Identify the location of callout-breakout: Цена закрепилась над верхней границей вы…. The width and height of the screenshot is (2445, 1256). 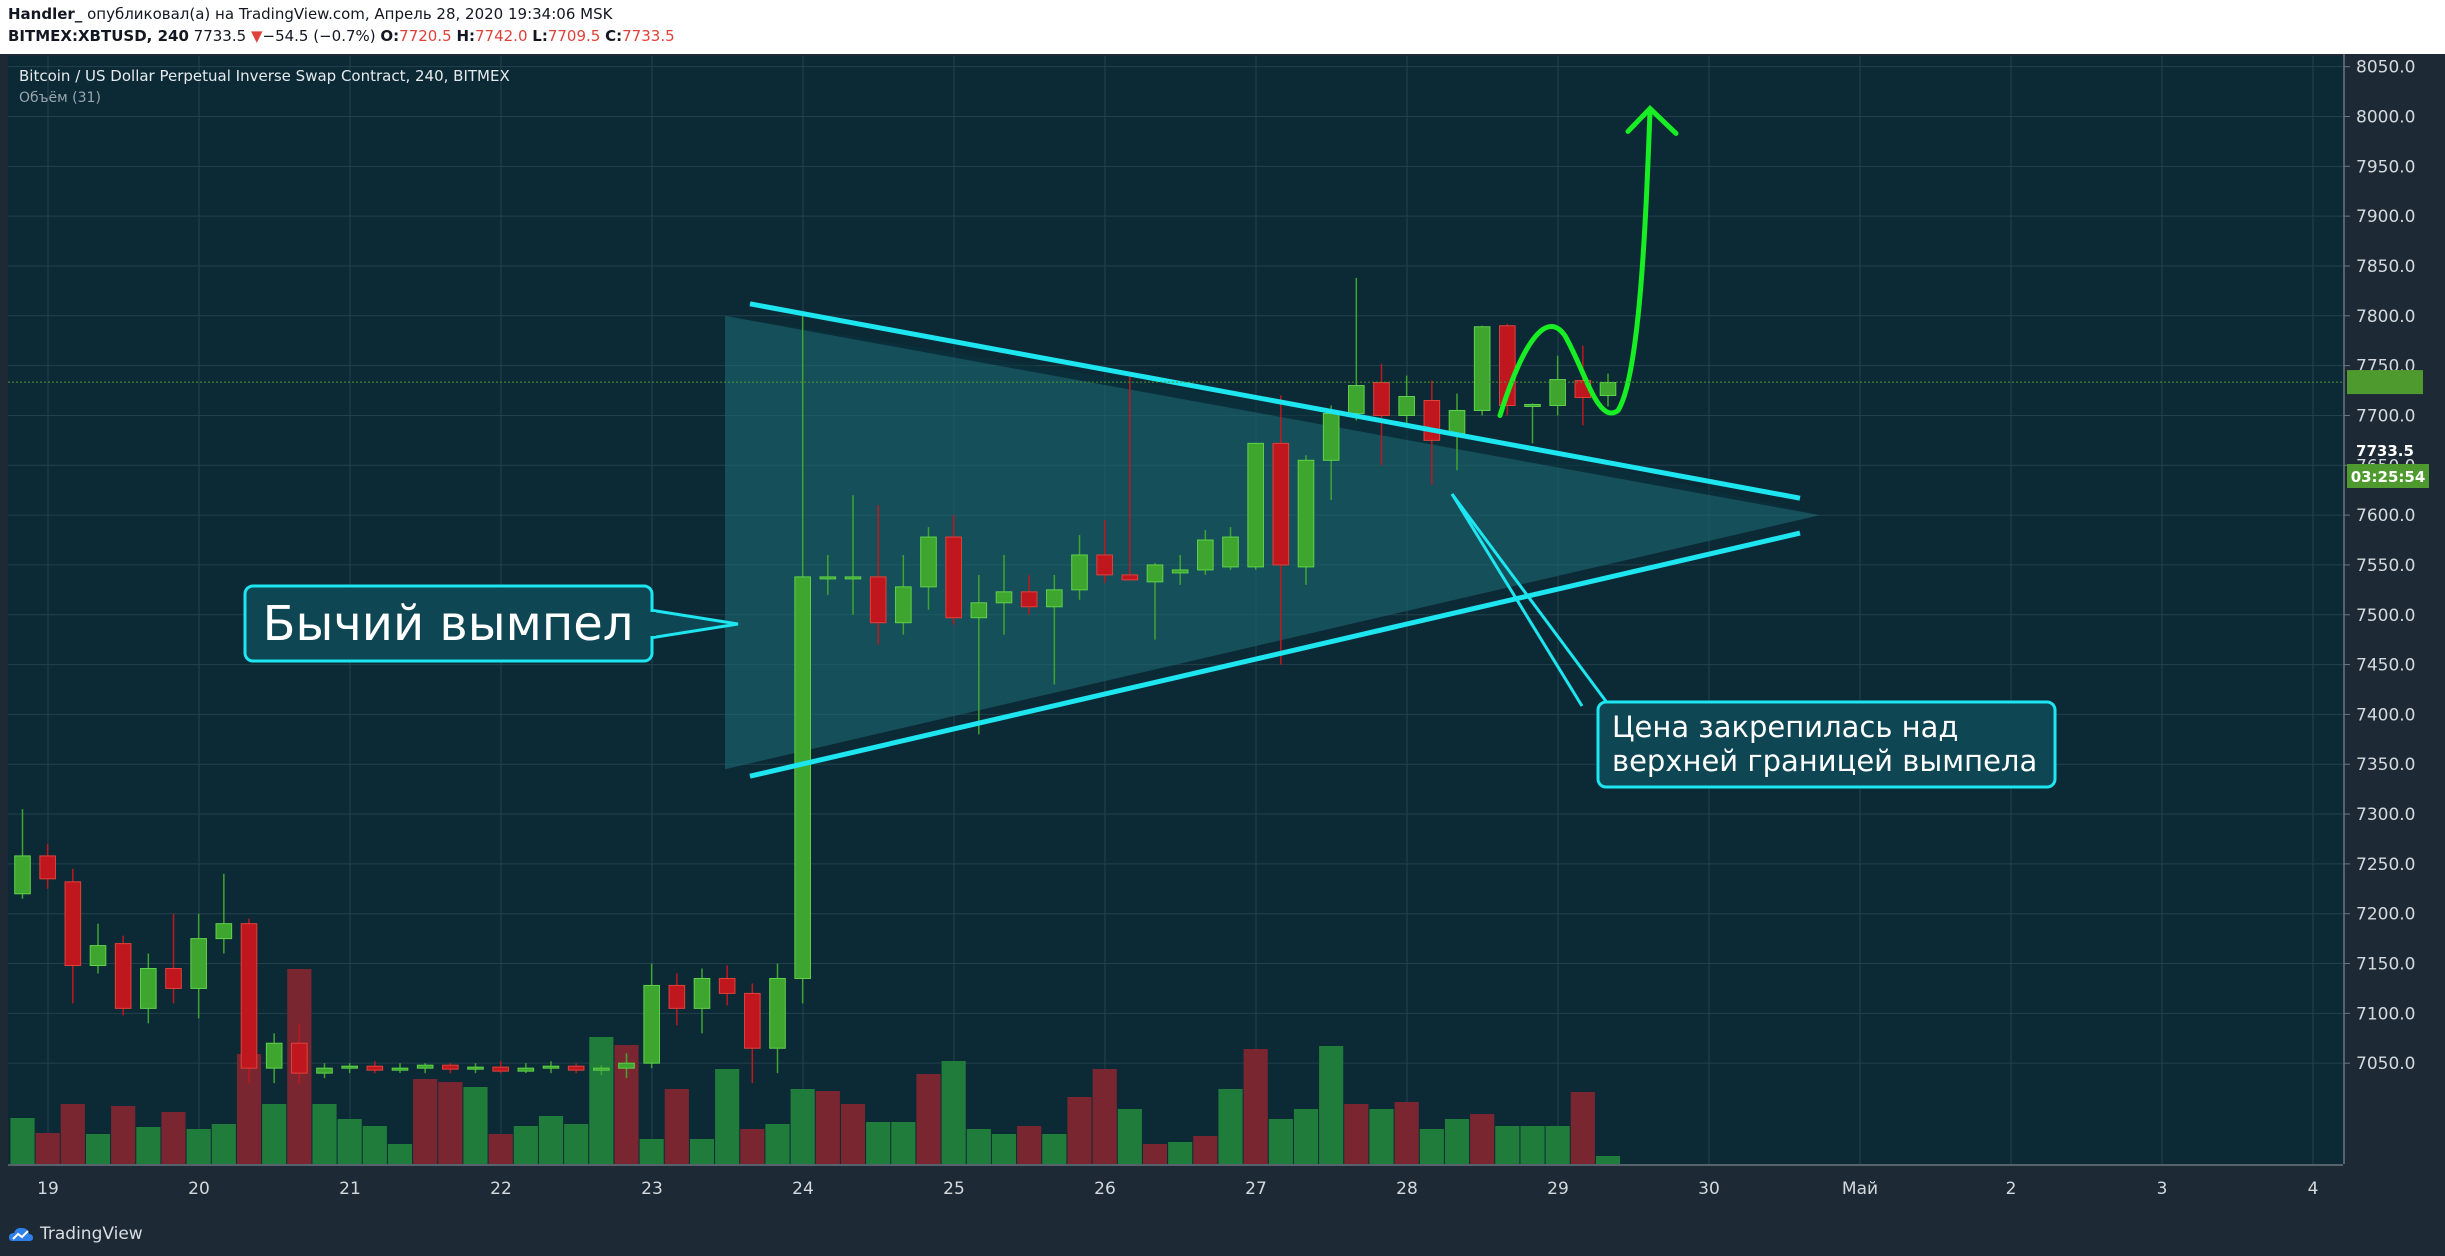
(1753, 641).